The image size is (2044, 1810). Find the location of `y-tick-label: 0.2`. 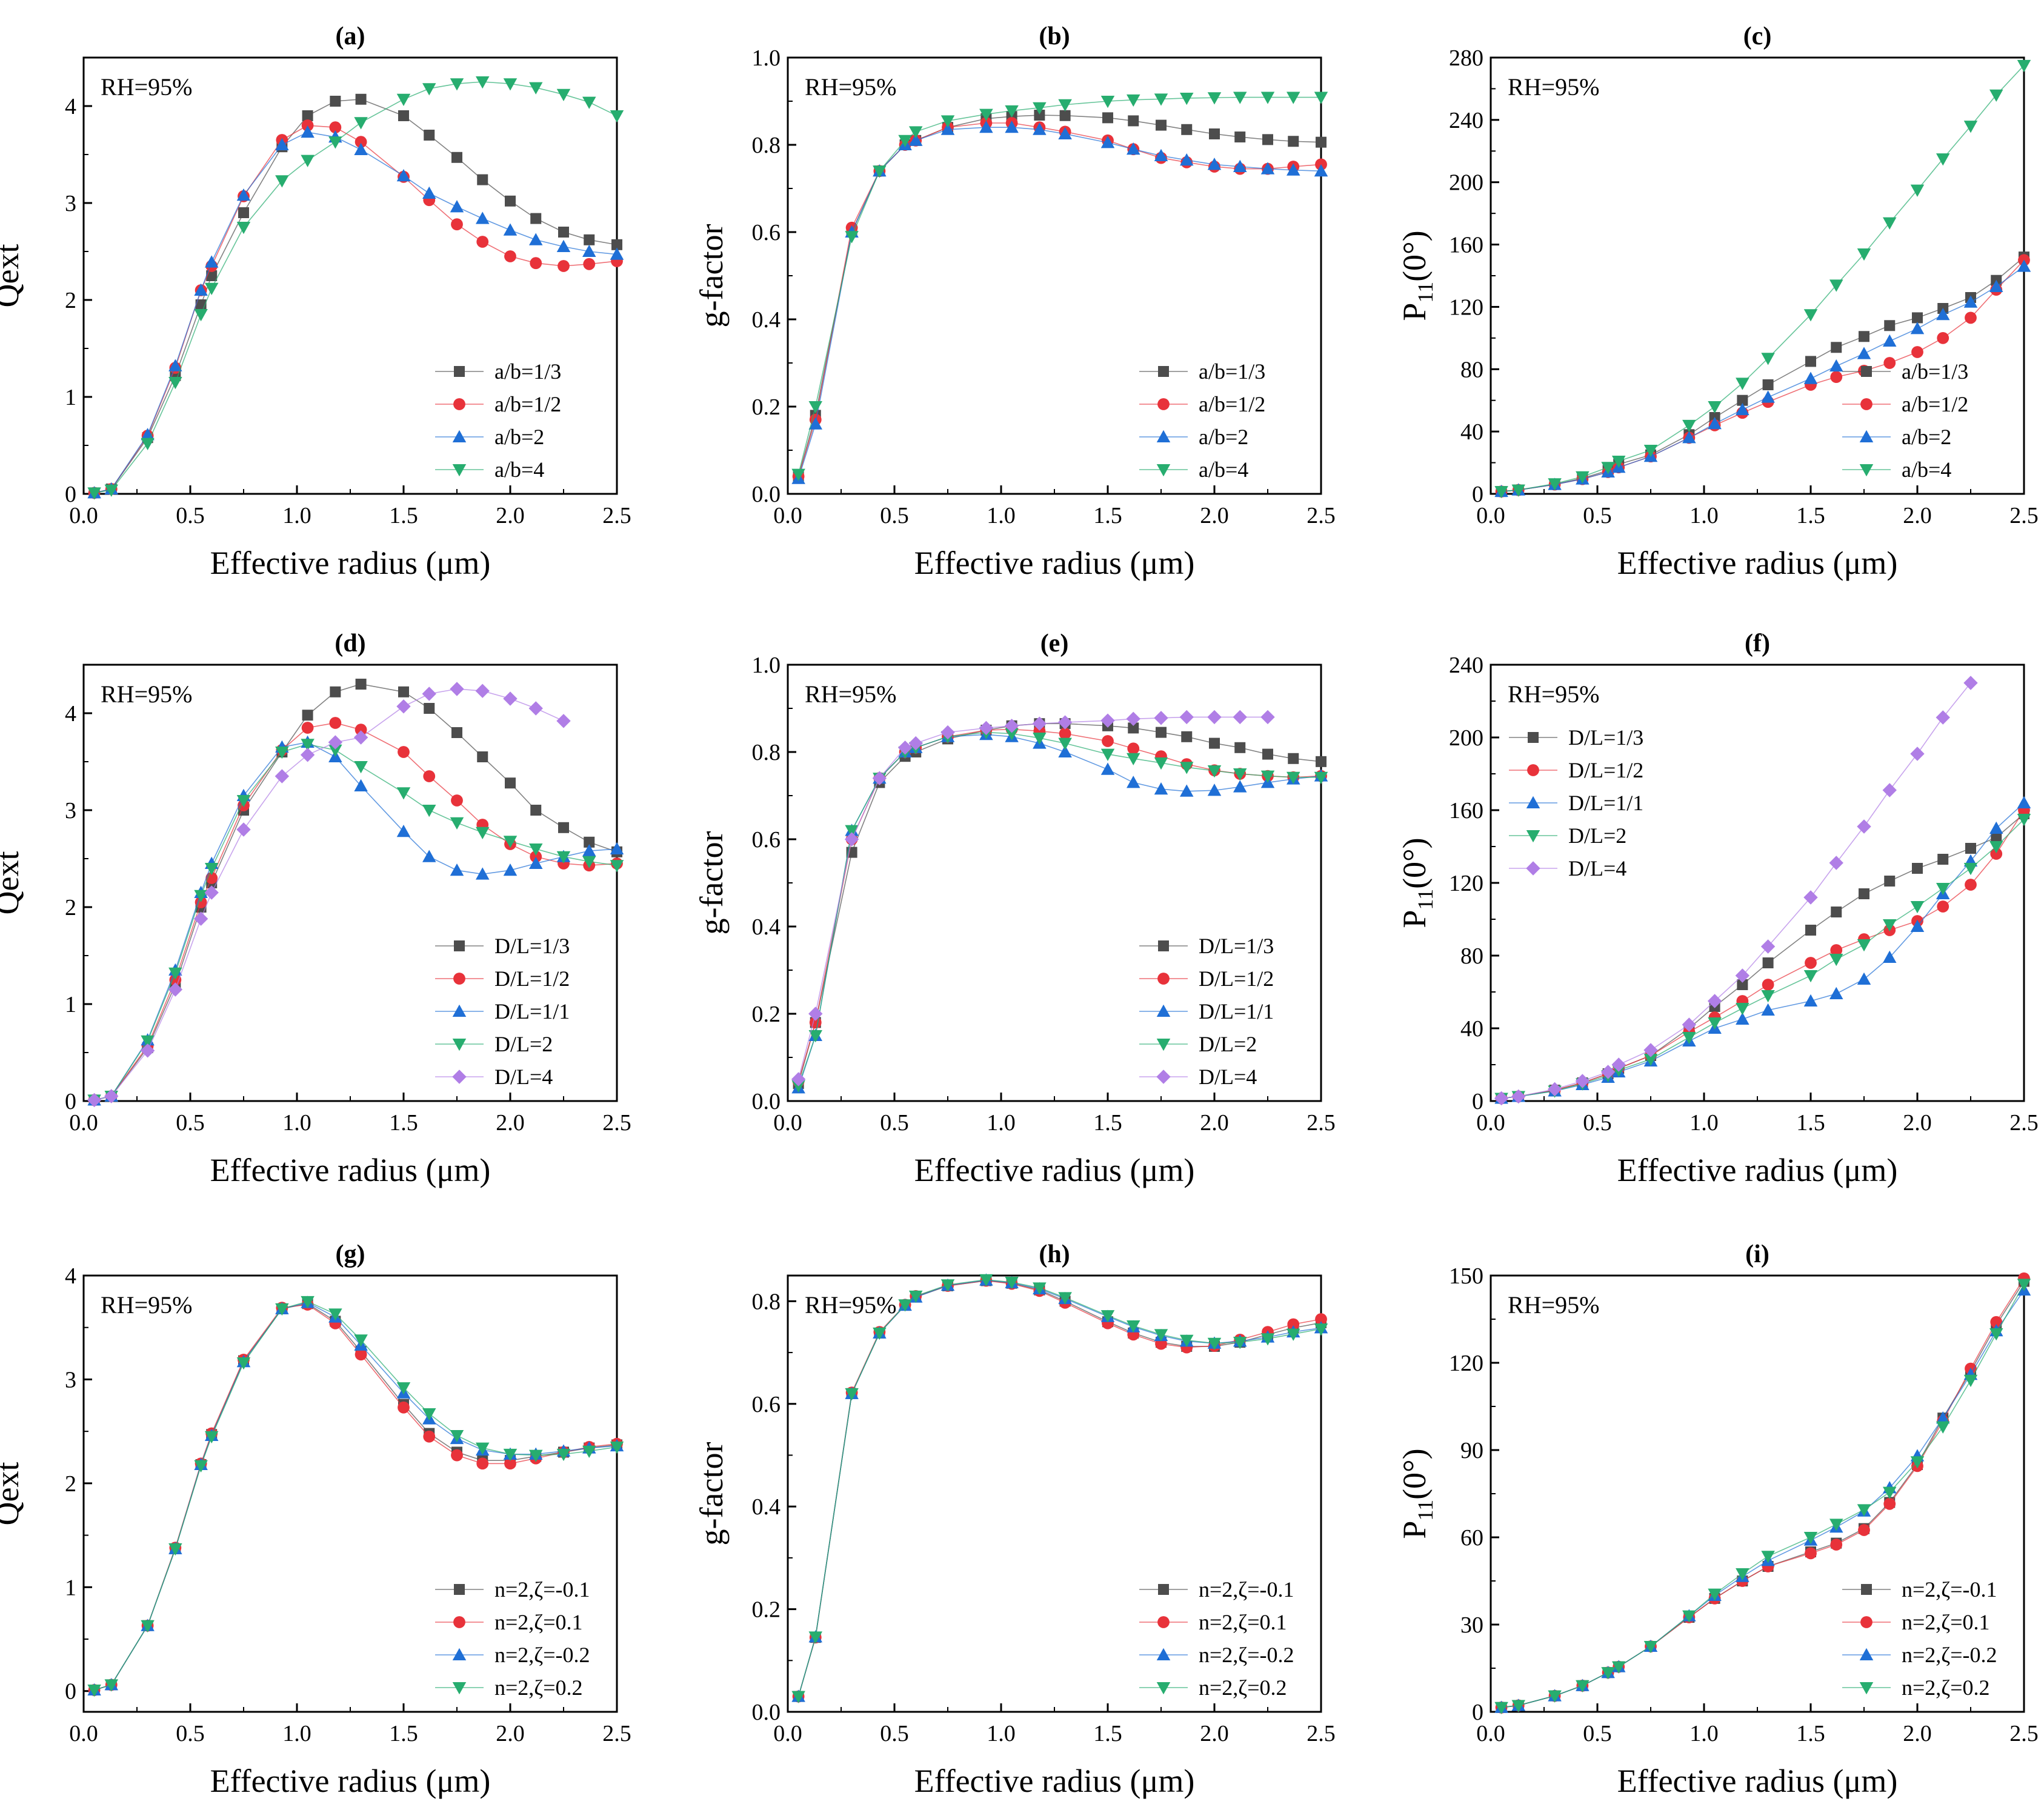

y-tick-label: 0.2 is located at coordinates (767, 1610).